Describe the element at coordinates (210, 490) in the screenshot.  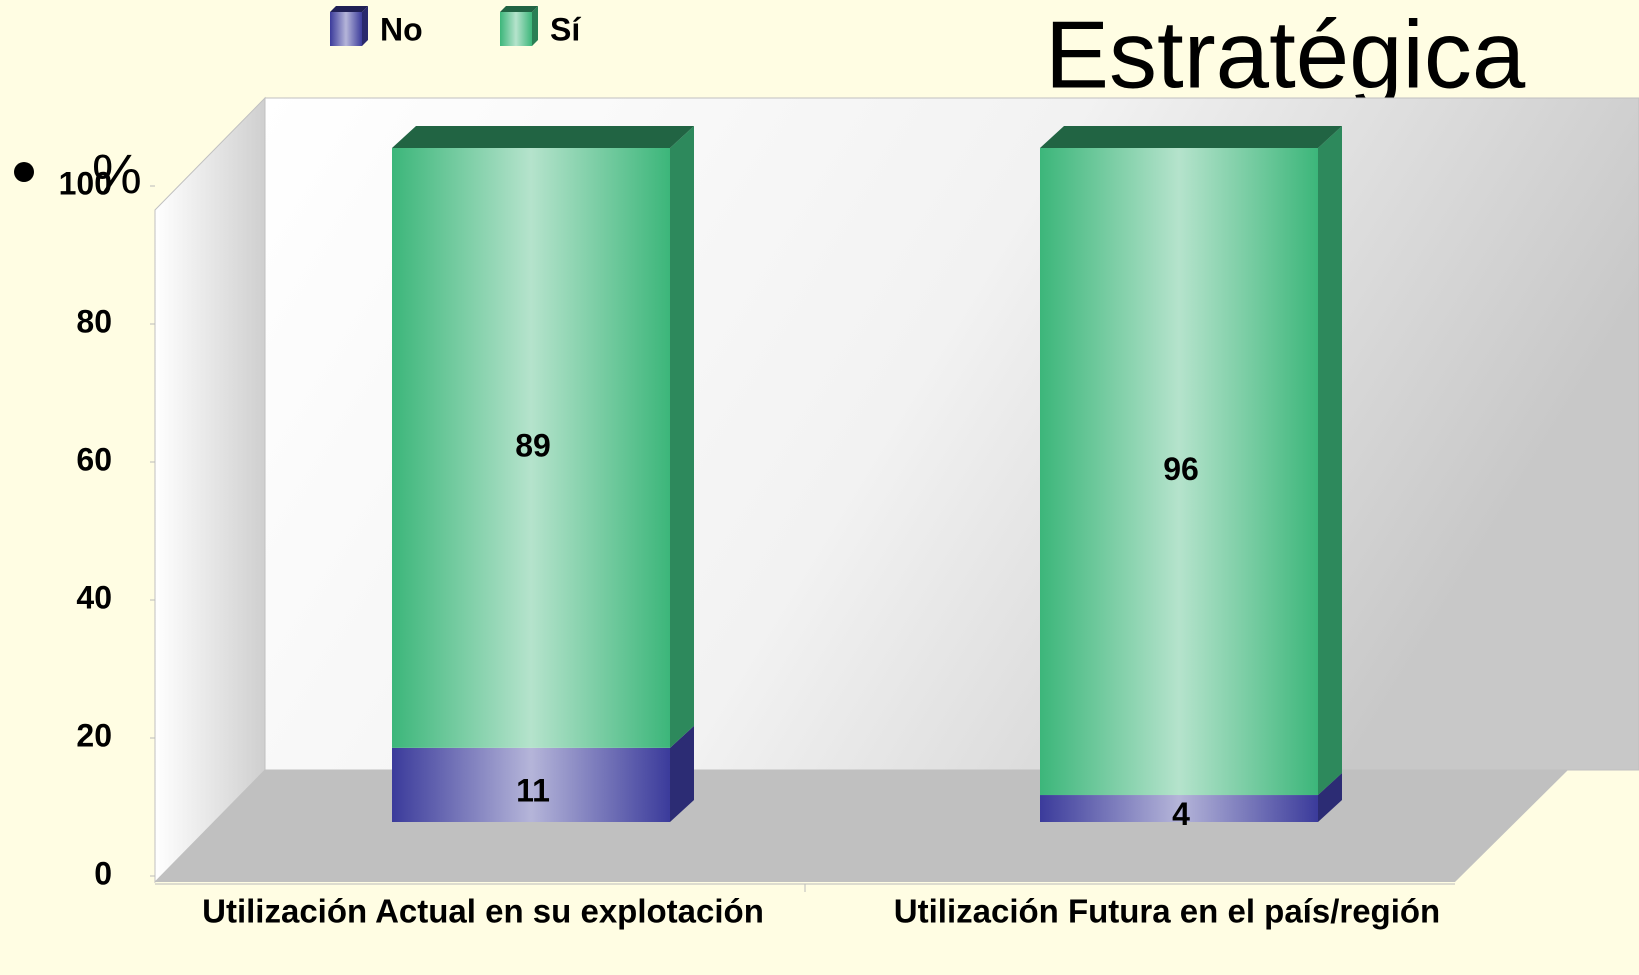
I see `side-wall` at that location.